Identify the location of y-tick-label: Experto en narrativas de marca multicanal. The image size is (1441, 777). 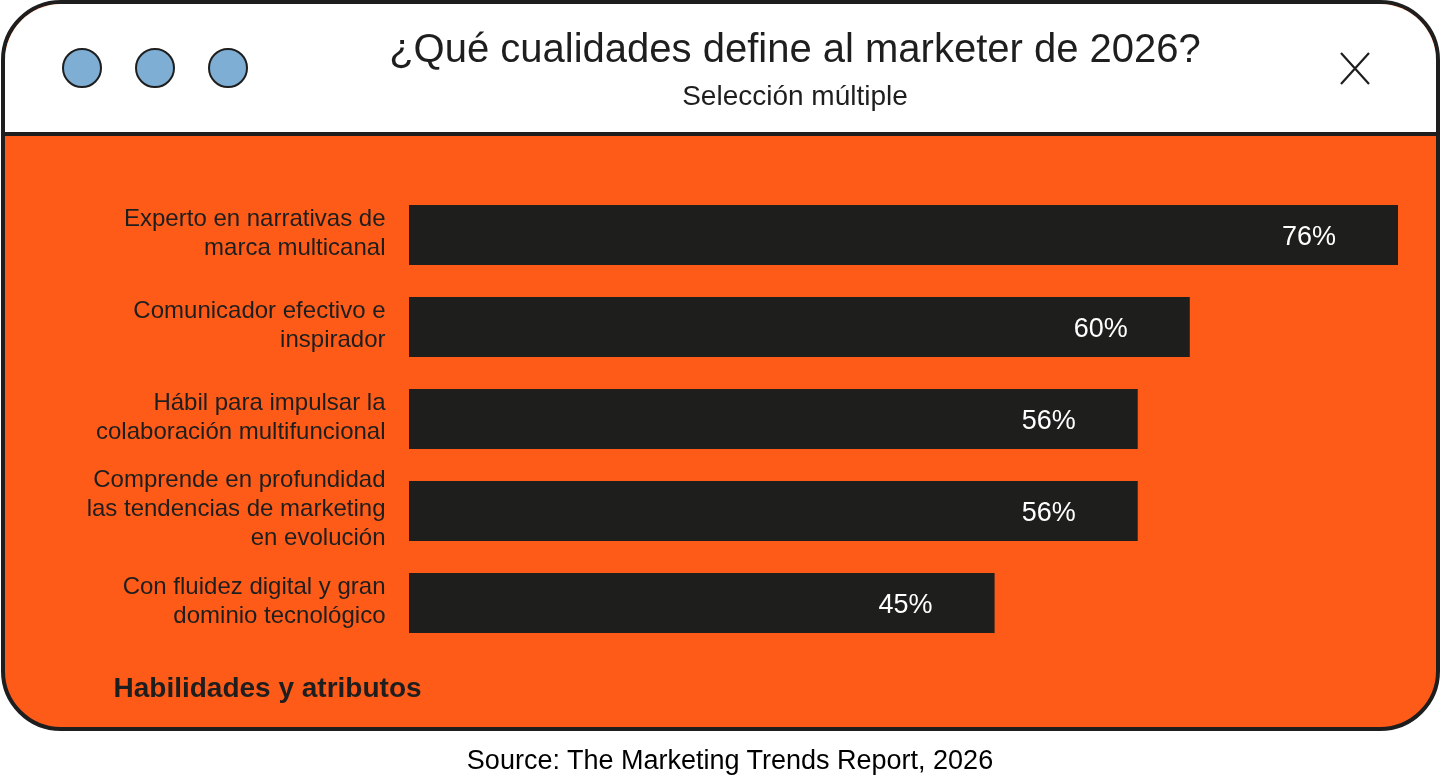
(255, 231).